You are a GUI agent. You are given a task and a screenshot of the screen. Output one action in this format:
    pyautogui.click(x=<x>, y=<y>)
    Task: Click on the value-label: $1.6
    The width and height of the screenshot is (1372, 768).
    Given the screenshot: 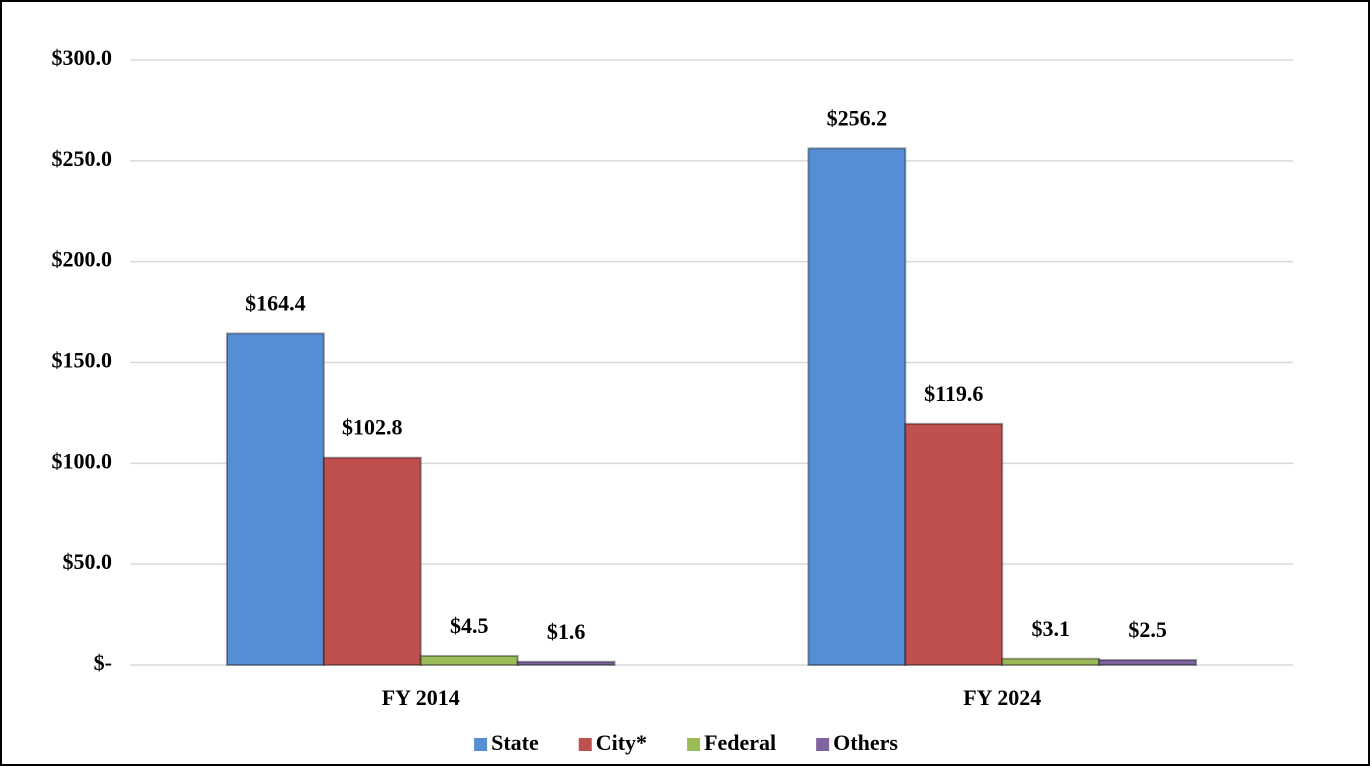 What is the action you would take?
    pyautogui.click(x=566, y=631)
    